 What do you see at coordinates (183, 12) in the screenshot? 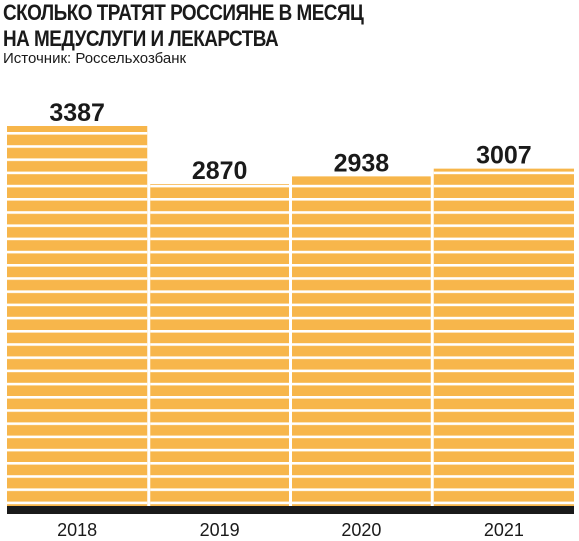
I see `chart-title-line-1: СКОЛЬКО ТРАТЯТ РОССИЯНЕ В МЕСЯЦ` at bounding box center [183, 12].